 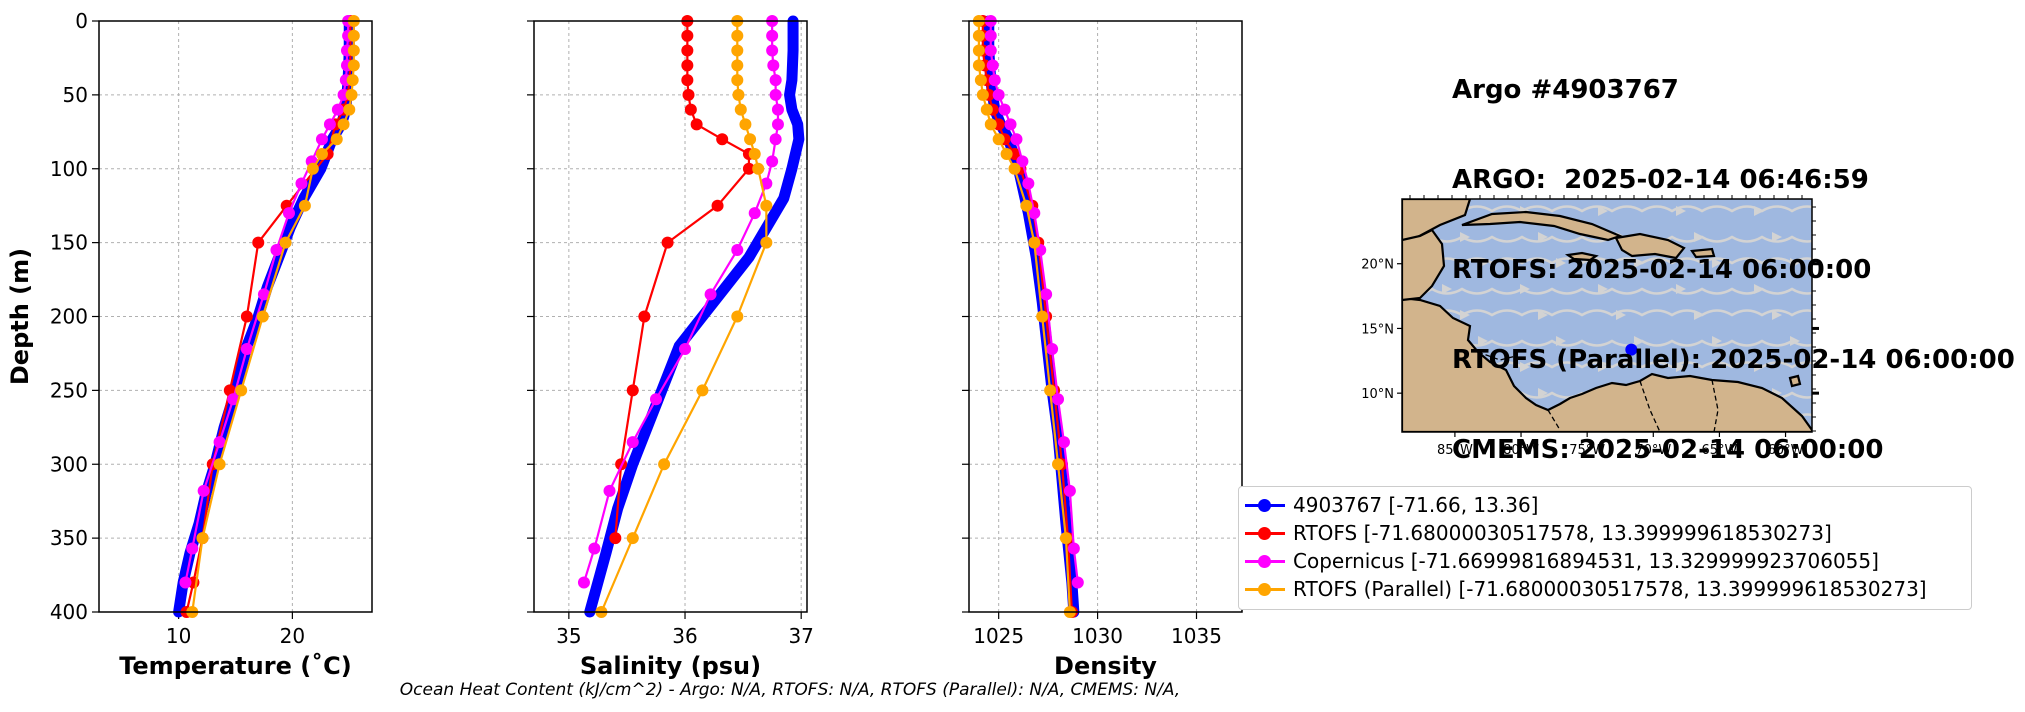 What do you see at coordinates (292, 636) in the screenshot?
I see `x-tick-label: 20` at bounding box center [292, 636].